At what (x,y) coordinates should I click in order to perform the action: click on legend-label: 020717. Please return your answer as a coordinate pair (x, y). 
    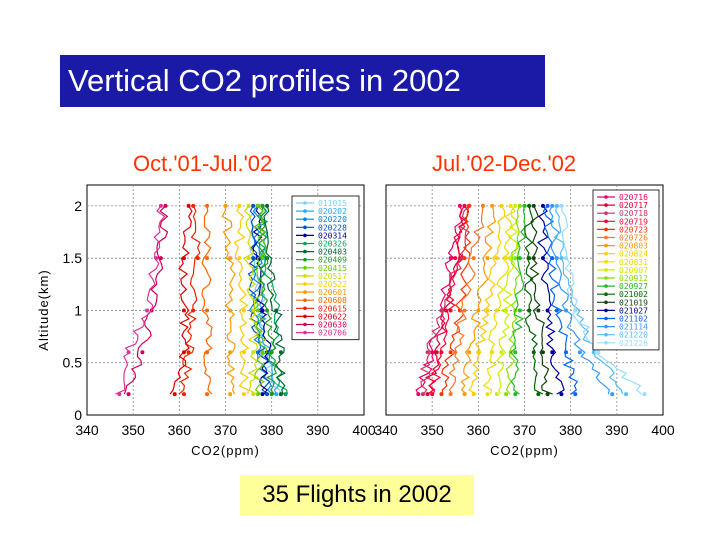
    Looking at the image, I should click on (633, 205).